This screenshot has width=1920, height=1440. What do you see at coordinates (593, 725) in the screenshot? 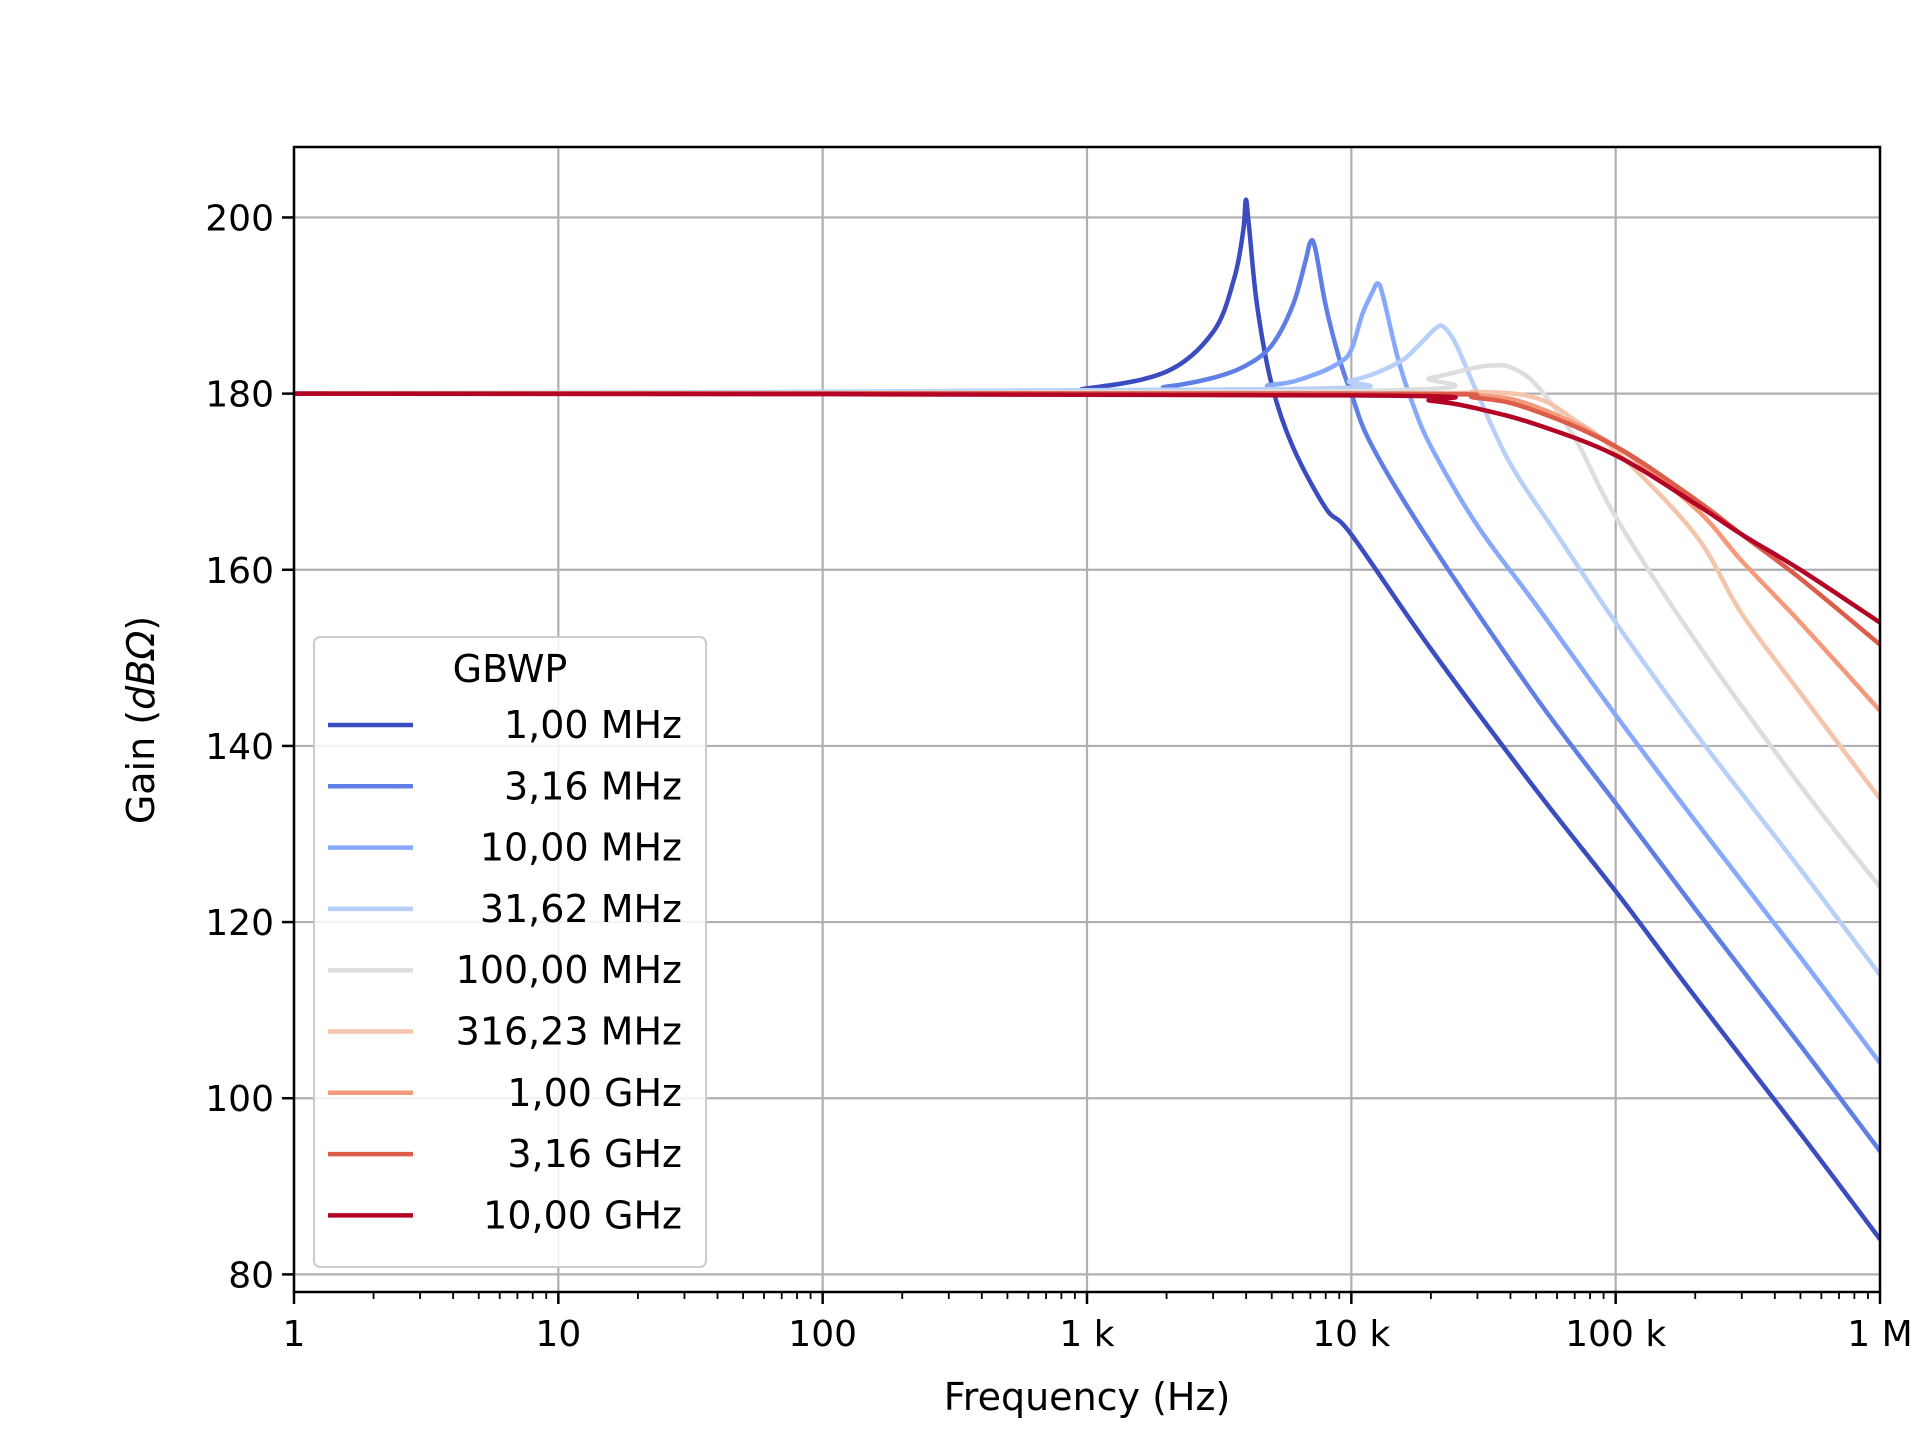
I see `legend-label: 1,00 MHz` at bounding box center [593, 725].